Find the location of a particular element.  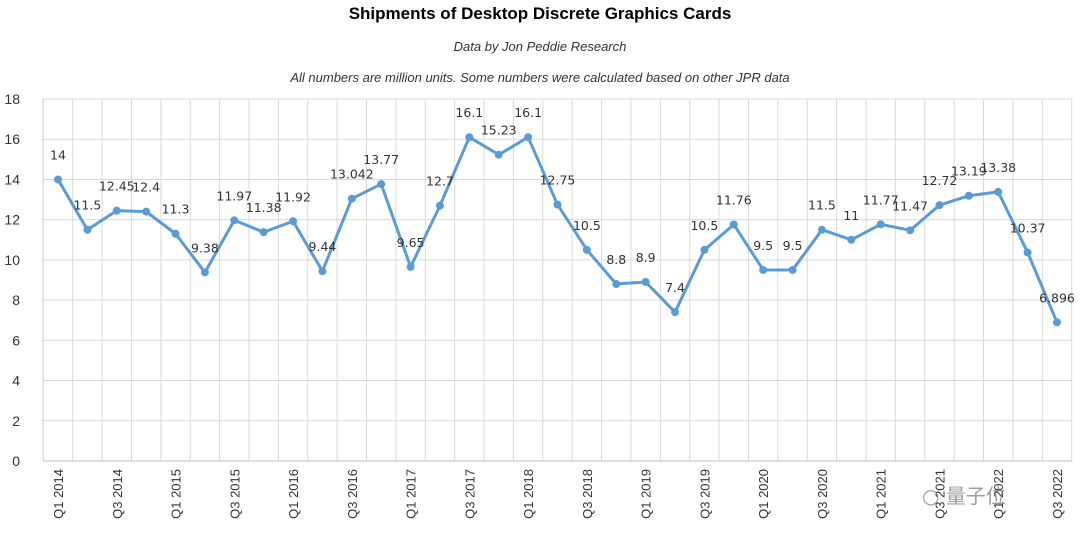

data-label: 9.5 is located at coordinates (763, 245).